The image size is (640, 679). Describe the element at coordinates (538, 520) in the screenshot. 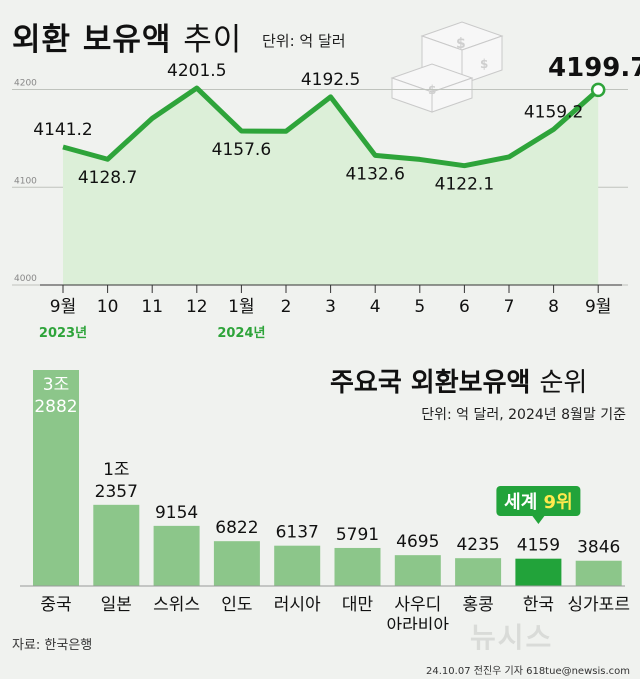

I see `rank-badge-pointer` at that location.